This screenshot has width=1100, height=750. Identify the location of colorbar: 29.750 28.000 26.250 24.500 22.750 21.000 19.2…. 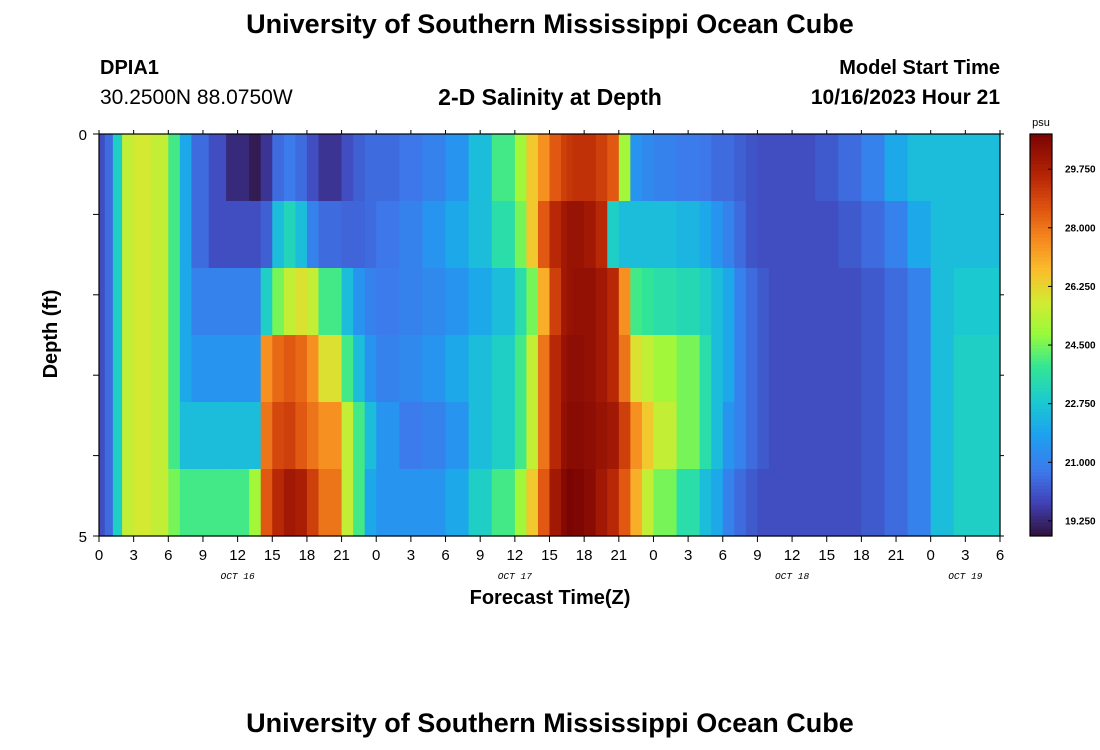
(1062, 335).